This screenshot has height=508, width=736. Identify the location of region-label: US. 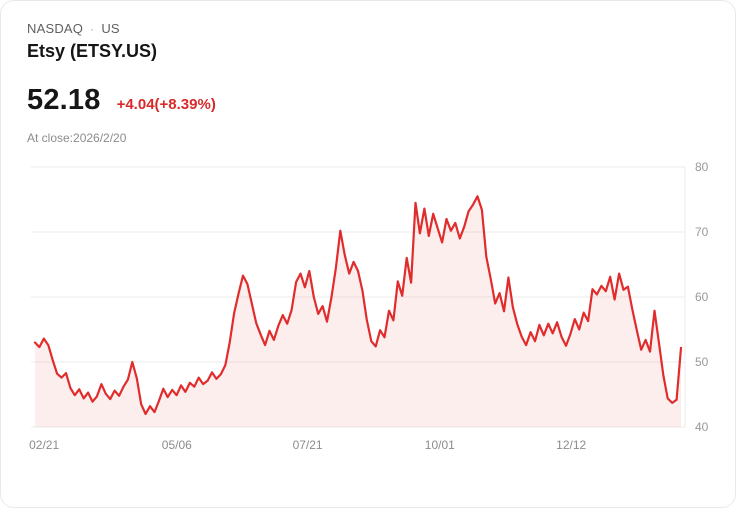
(110, 28).